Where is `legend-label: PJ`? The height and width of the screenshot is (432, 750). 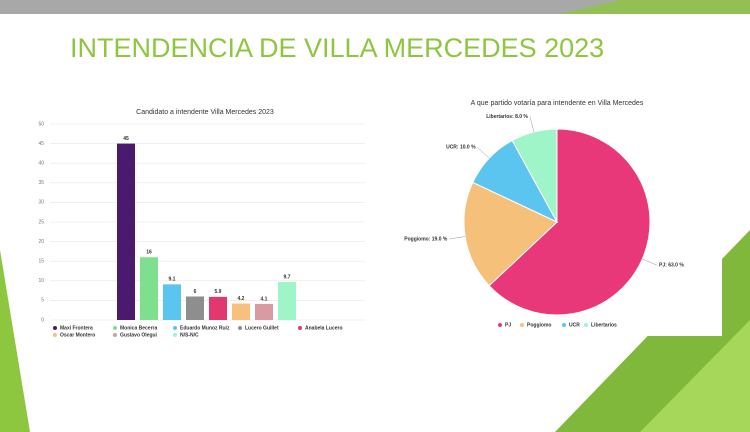
legend-label: PJ is located at coordinates (508, 325).